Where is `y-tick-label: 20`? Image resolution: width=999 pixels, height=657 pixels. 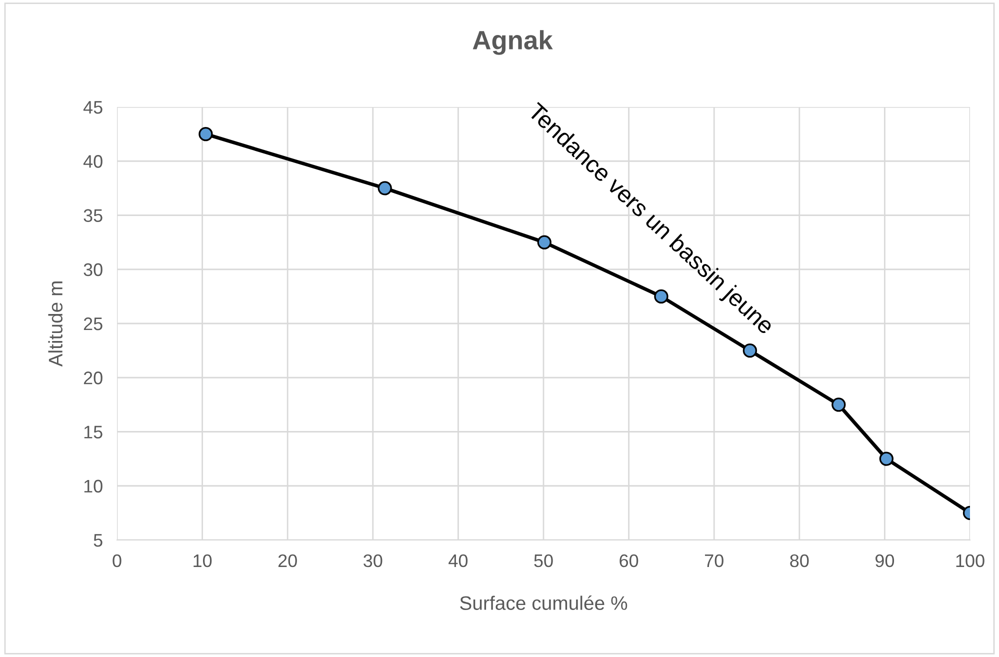 y-tick-label: 20 is located at coordinates (93, 378).